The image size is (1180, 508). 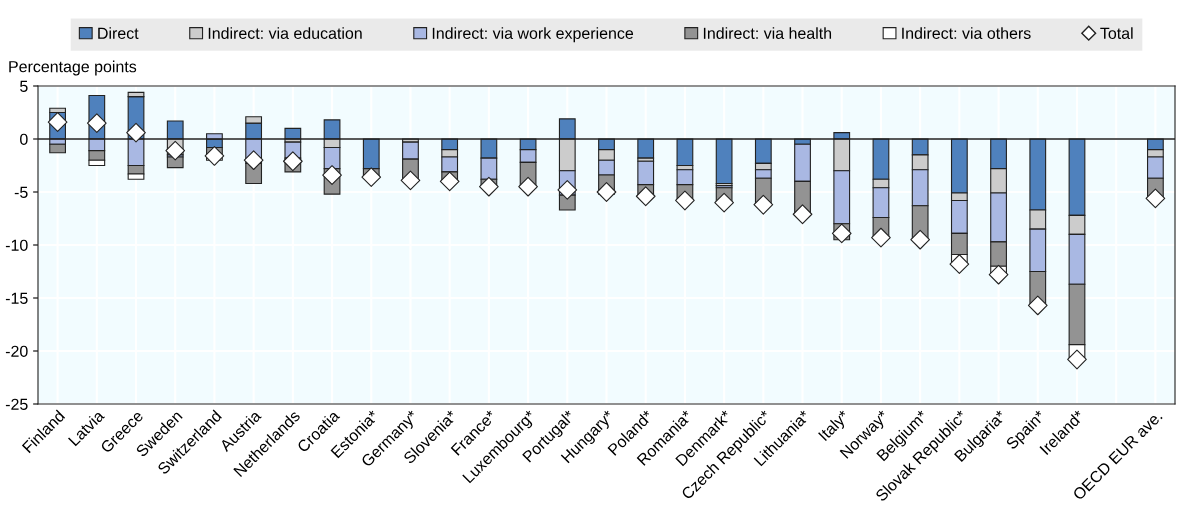 I want to click on legend-label: Direct, so click(x=118, y=33).